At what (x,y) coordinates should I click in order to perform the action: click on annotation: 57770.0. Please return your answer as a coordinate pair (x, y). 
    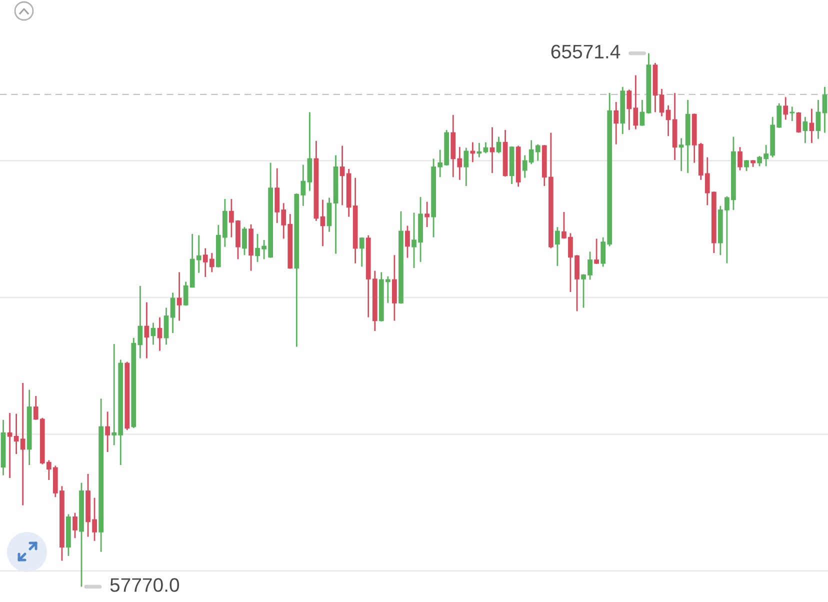
    Looking at the image, I should click on (145, 585).